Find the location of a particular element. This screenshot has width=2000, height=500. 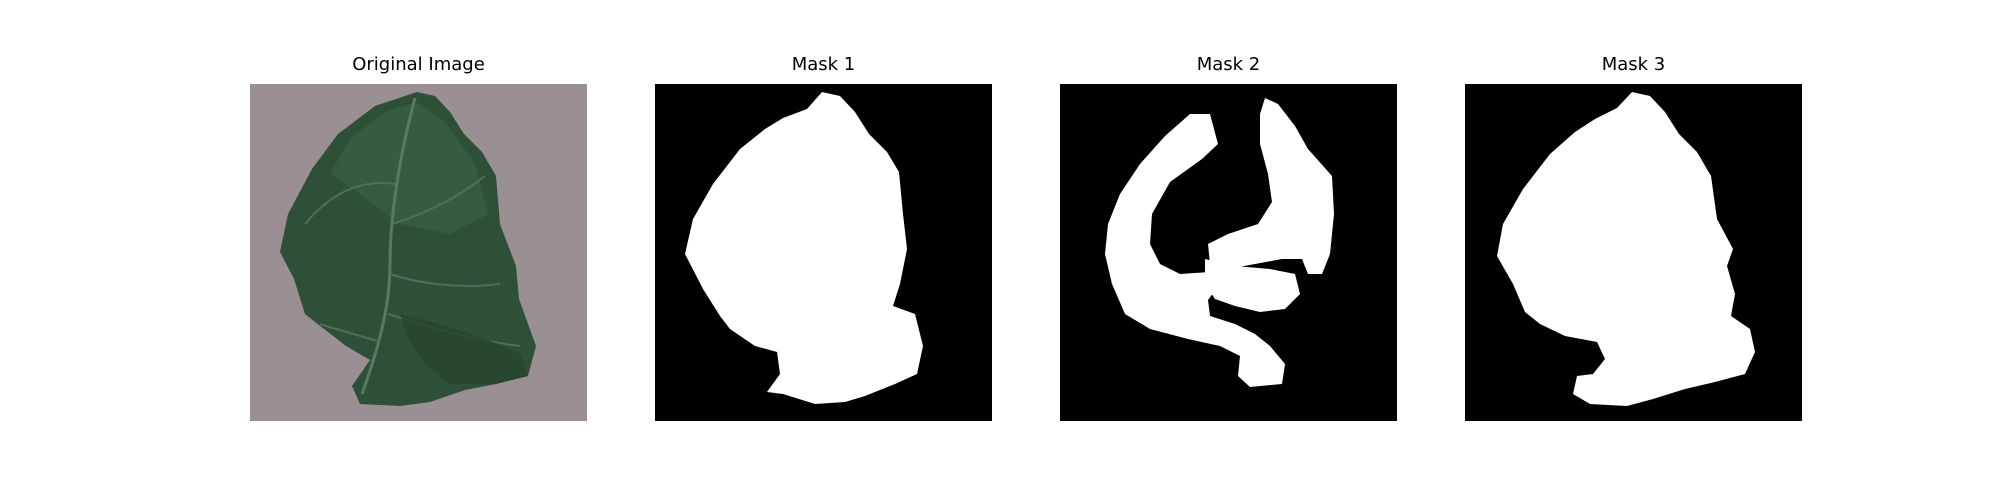

mask-2-image is located at coordinates (1228, 252).